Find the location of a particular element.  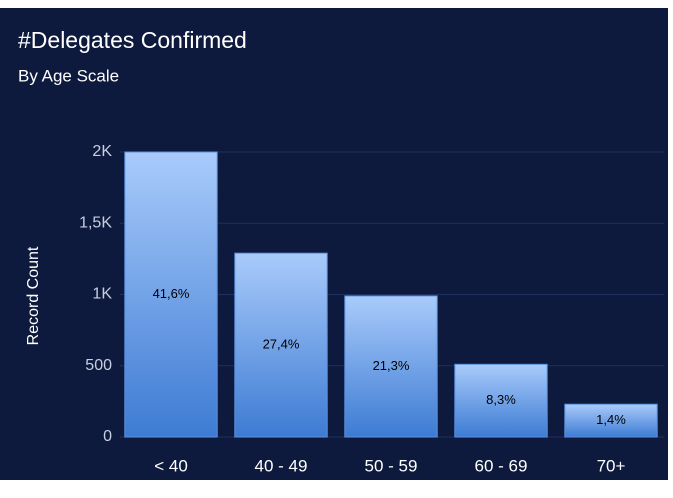

data-label: 8,3% is located at coordinates (501, 399).